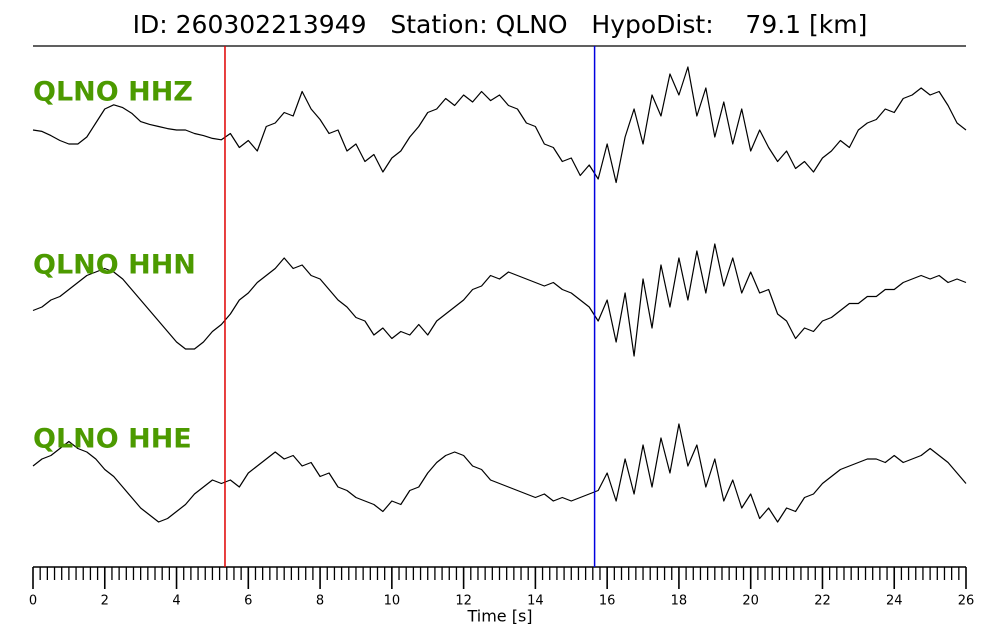 The height and width of the screenshot is (644, 1000). I want to click on x-tick-label: 14, so click(535, 601).